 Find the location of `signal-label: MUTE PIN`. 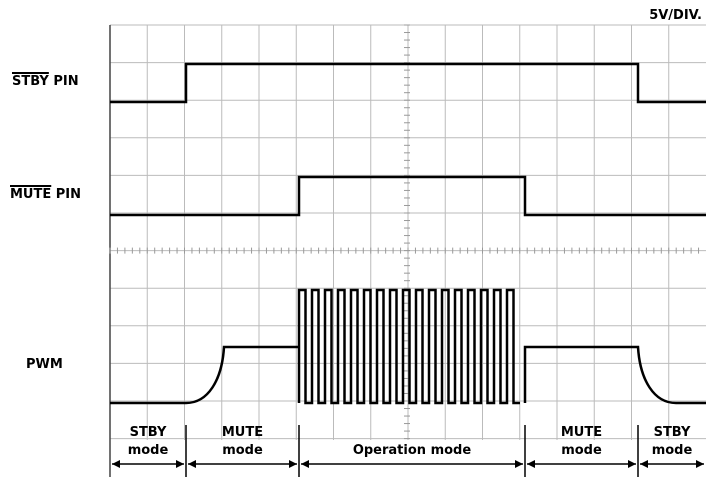

signal-label: MUTE PIN is located at coordinates (45, 194).